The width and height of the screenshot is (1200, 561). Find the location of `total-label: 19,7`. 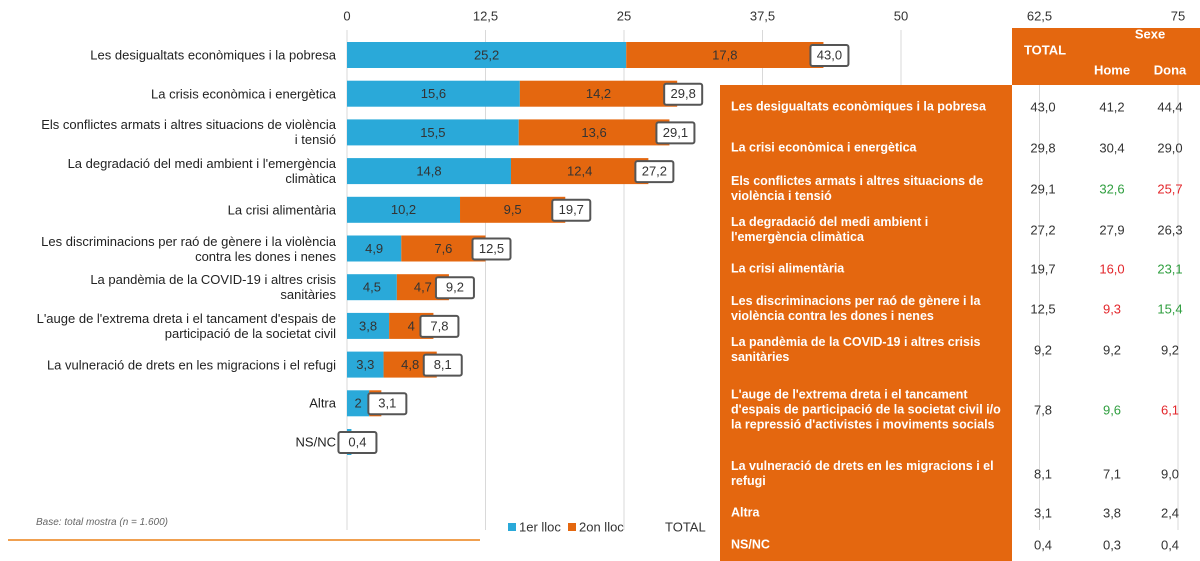

total-label: 19,7 is located at coordinates (571, 209).